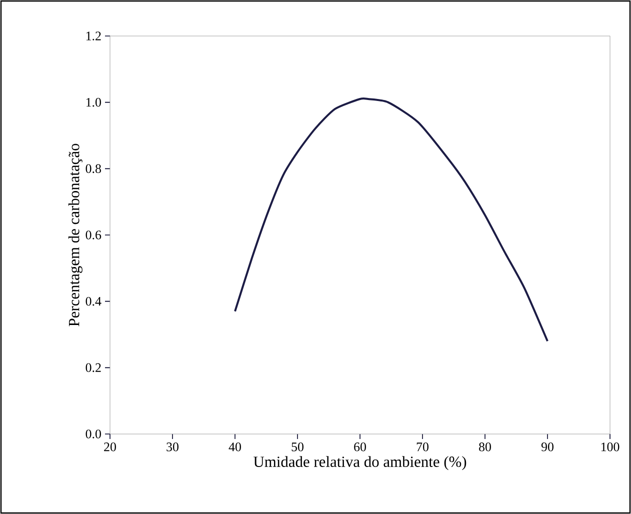  Describe the element at coordinates (422, 447) in the screenshot. I see `x-tick-label: 70` at that location.